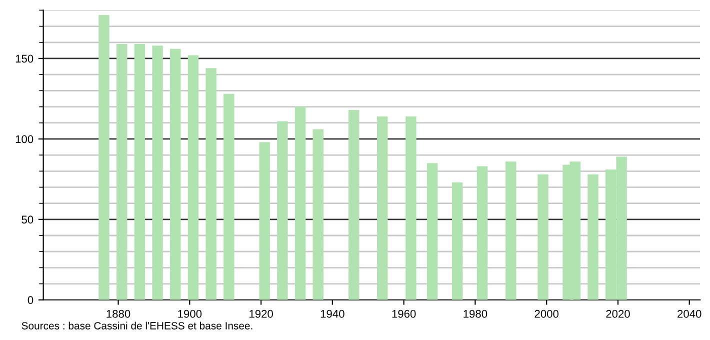 Image resolution: width=710 pixels, height=340 pixels. I want to click on x-tick-label: 2000, so click(546, 314).